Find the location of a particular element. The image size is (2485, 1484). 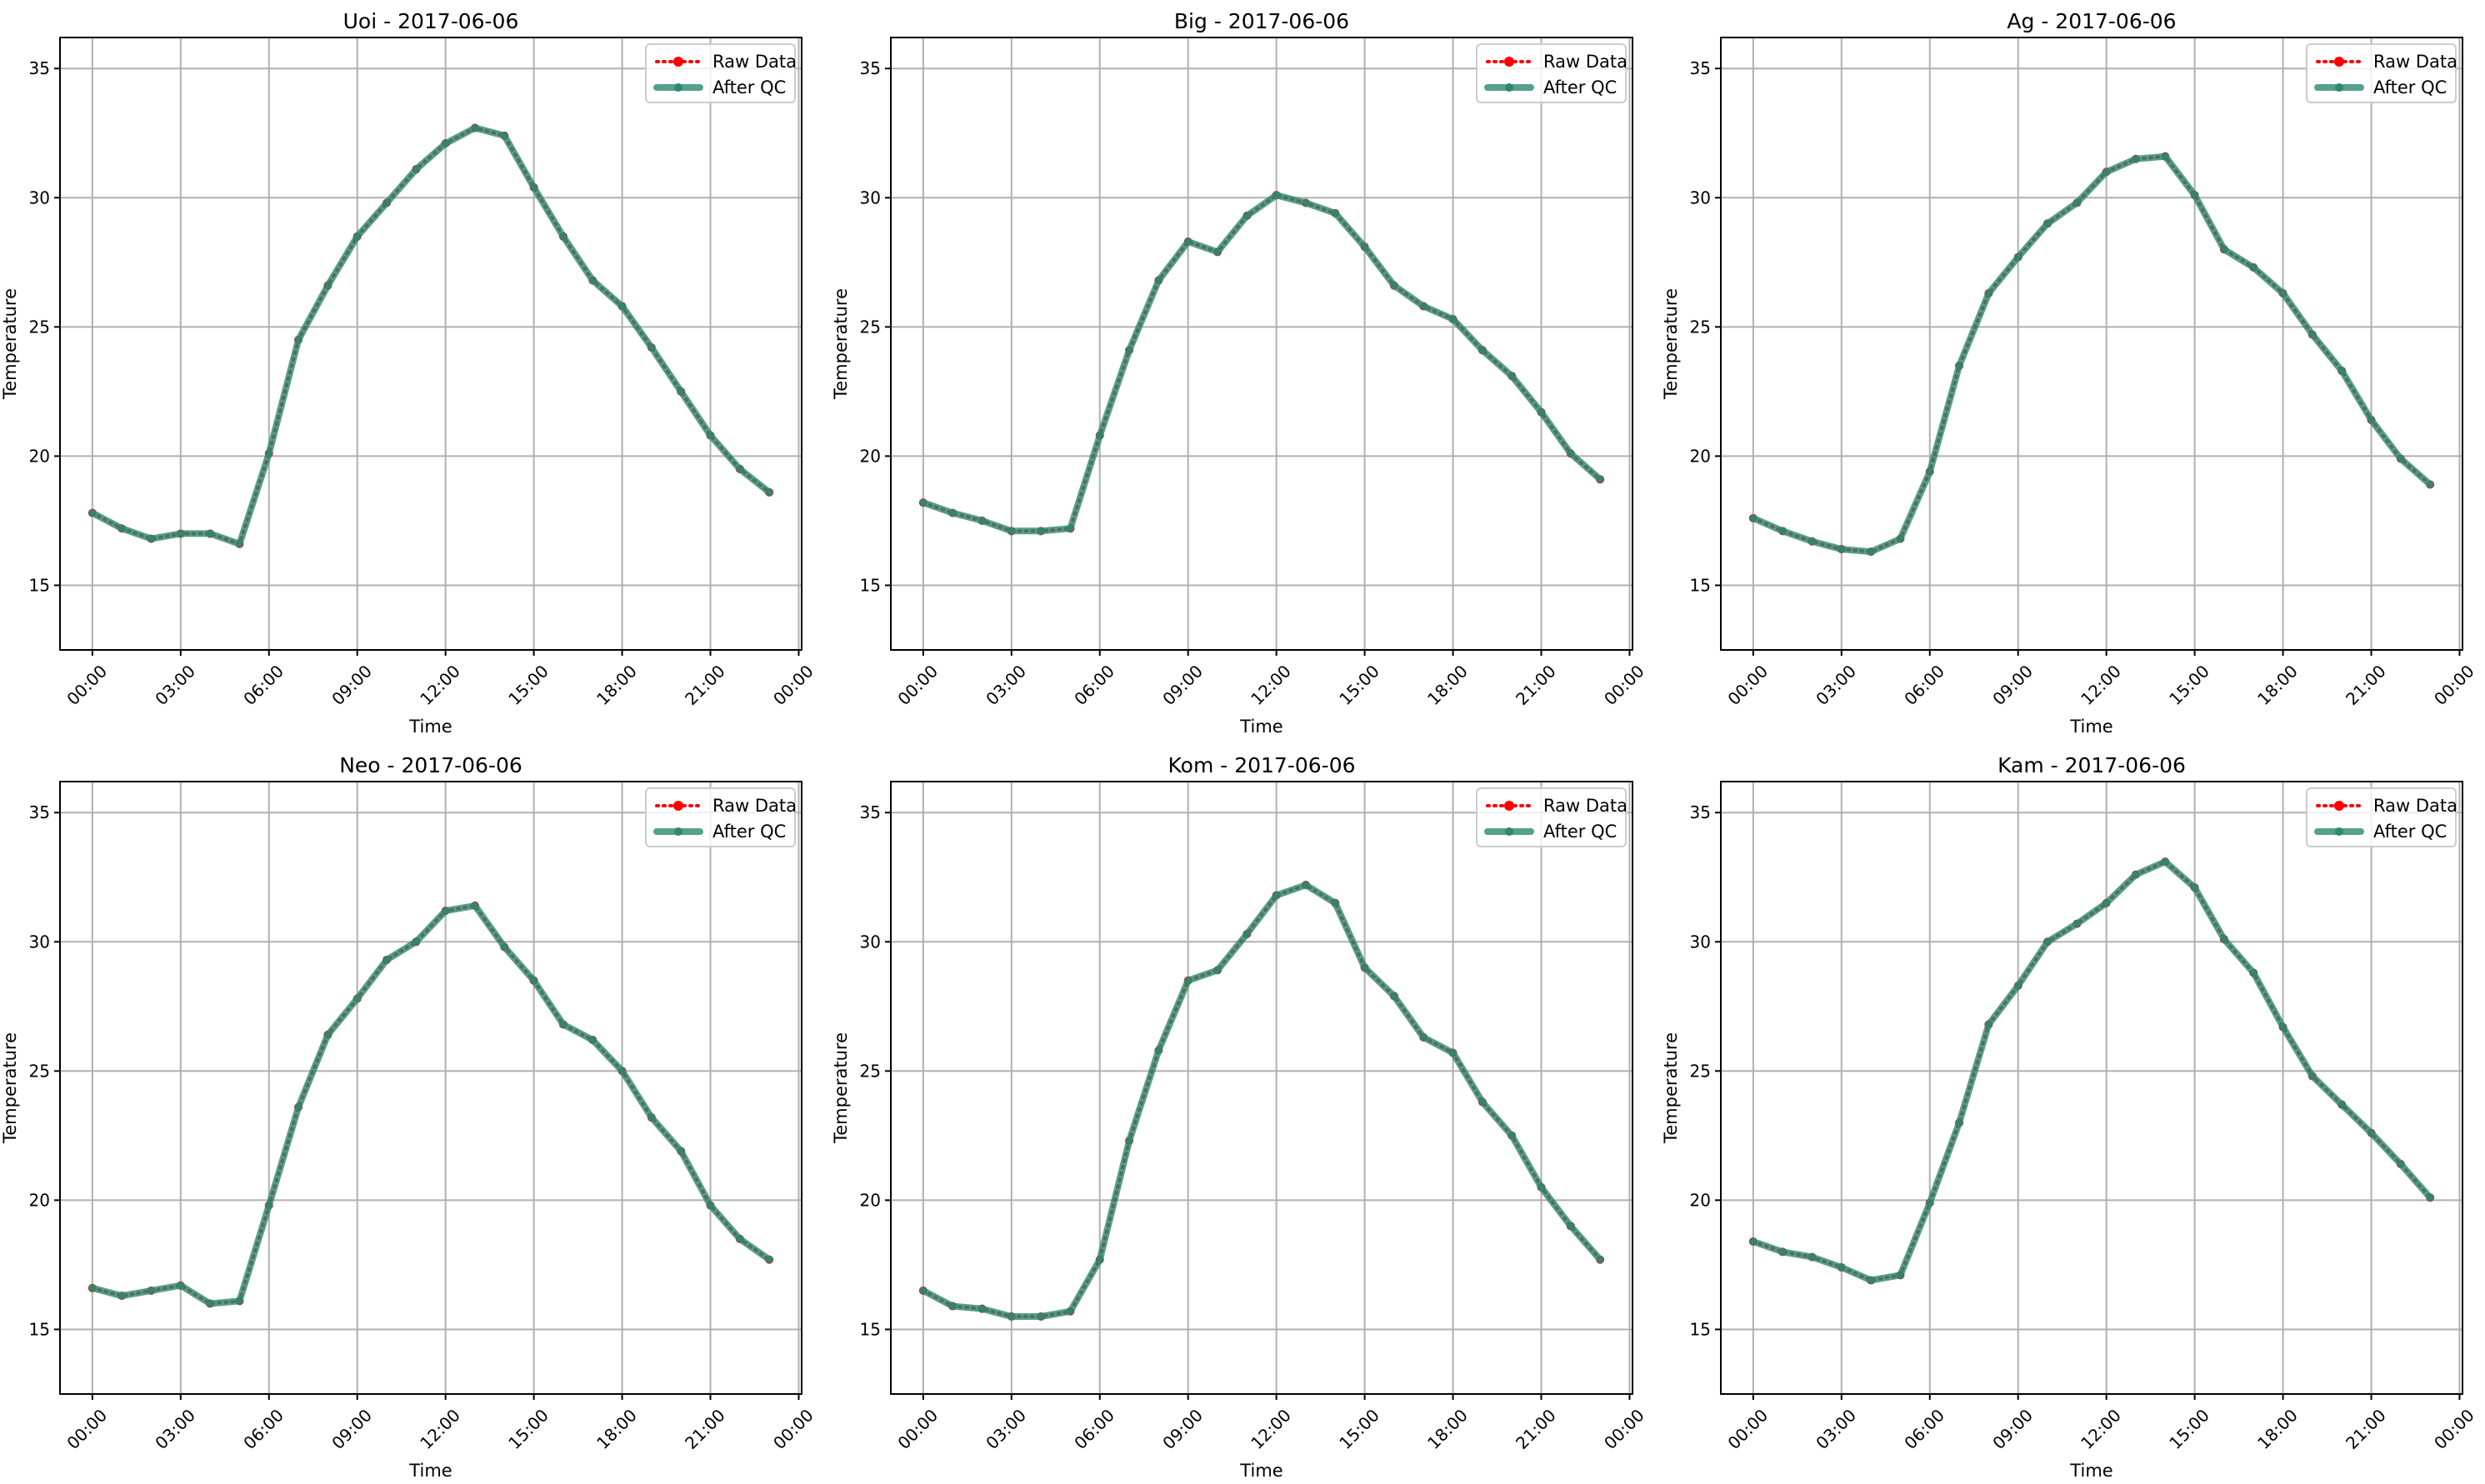

after-qc-line is located at coordinates (1261, 1101).